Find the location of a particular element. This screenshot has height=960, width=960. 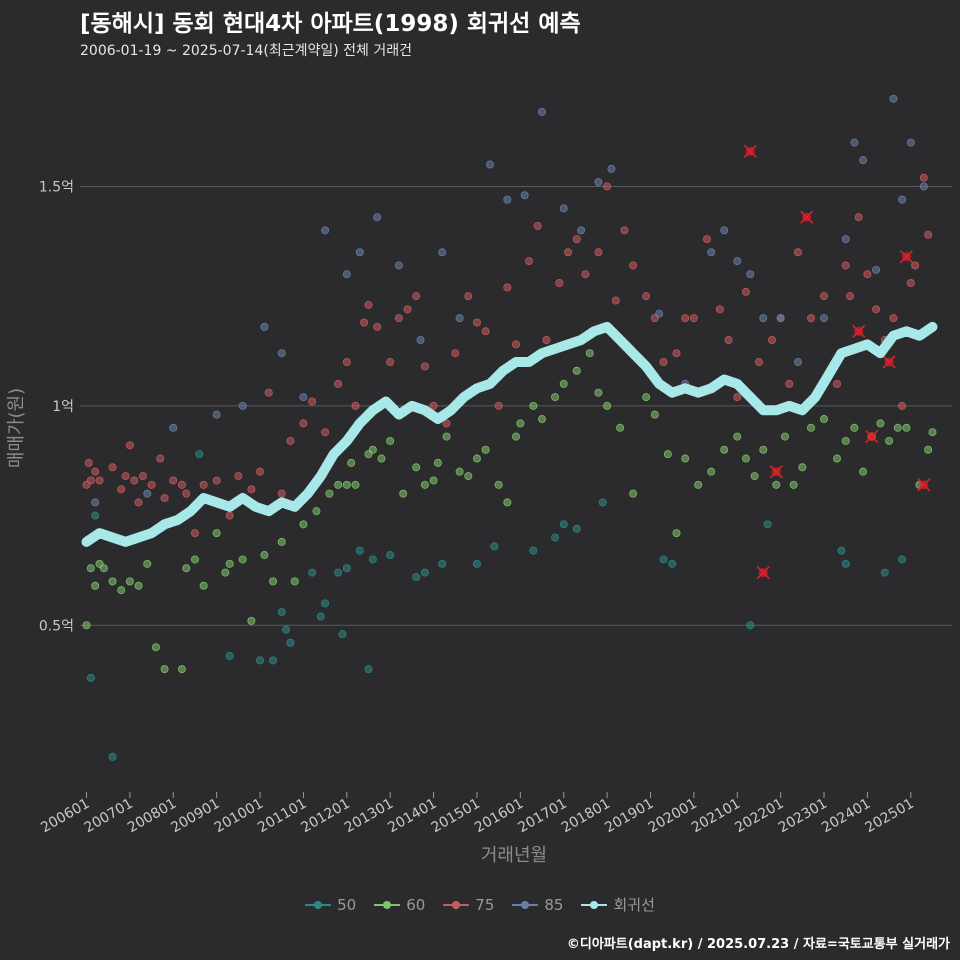

legend-item-50: 50 is located at coordinates (330, 904).